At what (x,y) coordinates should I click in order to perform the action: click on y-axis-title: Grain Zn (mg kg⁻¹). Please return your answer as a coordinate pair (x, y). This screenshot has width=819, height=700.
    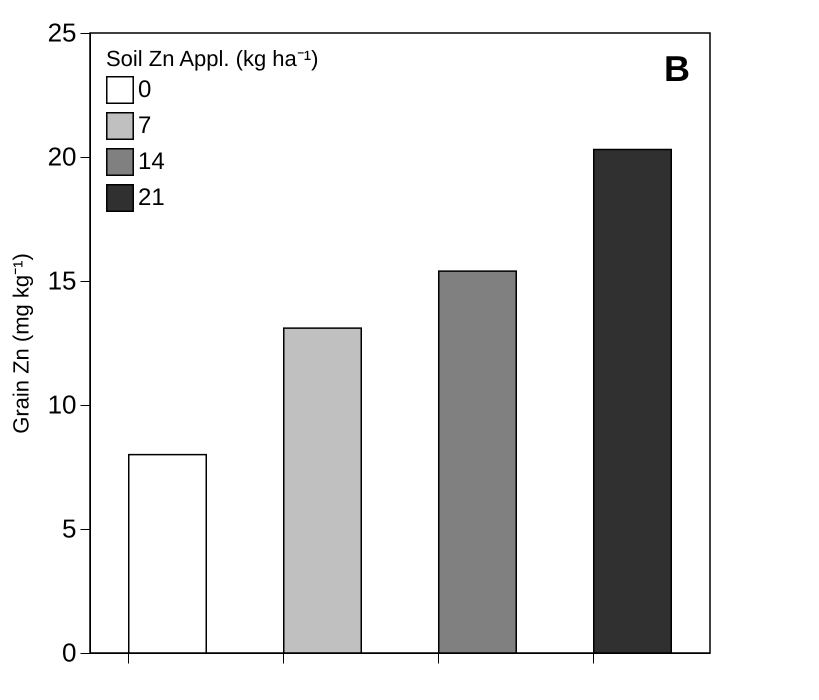
    Looking at the image, I should click on (21, 343).